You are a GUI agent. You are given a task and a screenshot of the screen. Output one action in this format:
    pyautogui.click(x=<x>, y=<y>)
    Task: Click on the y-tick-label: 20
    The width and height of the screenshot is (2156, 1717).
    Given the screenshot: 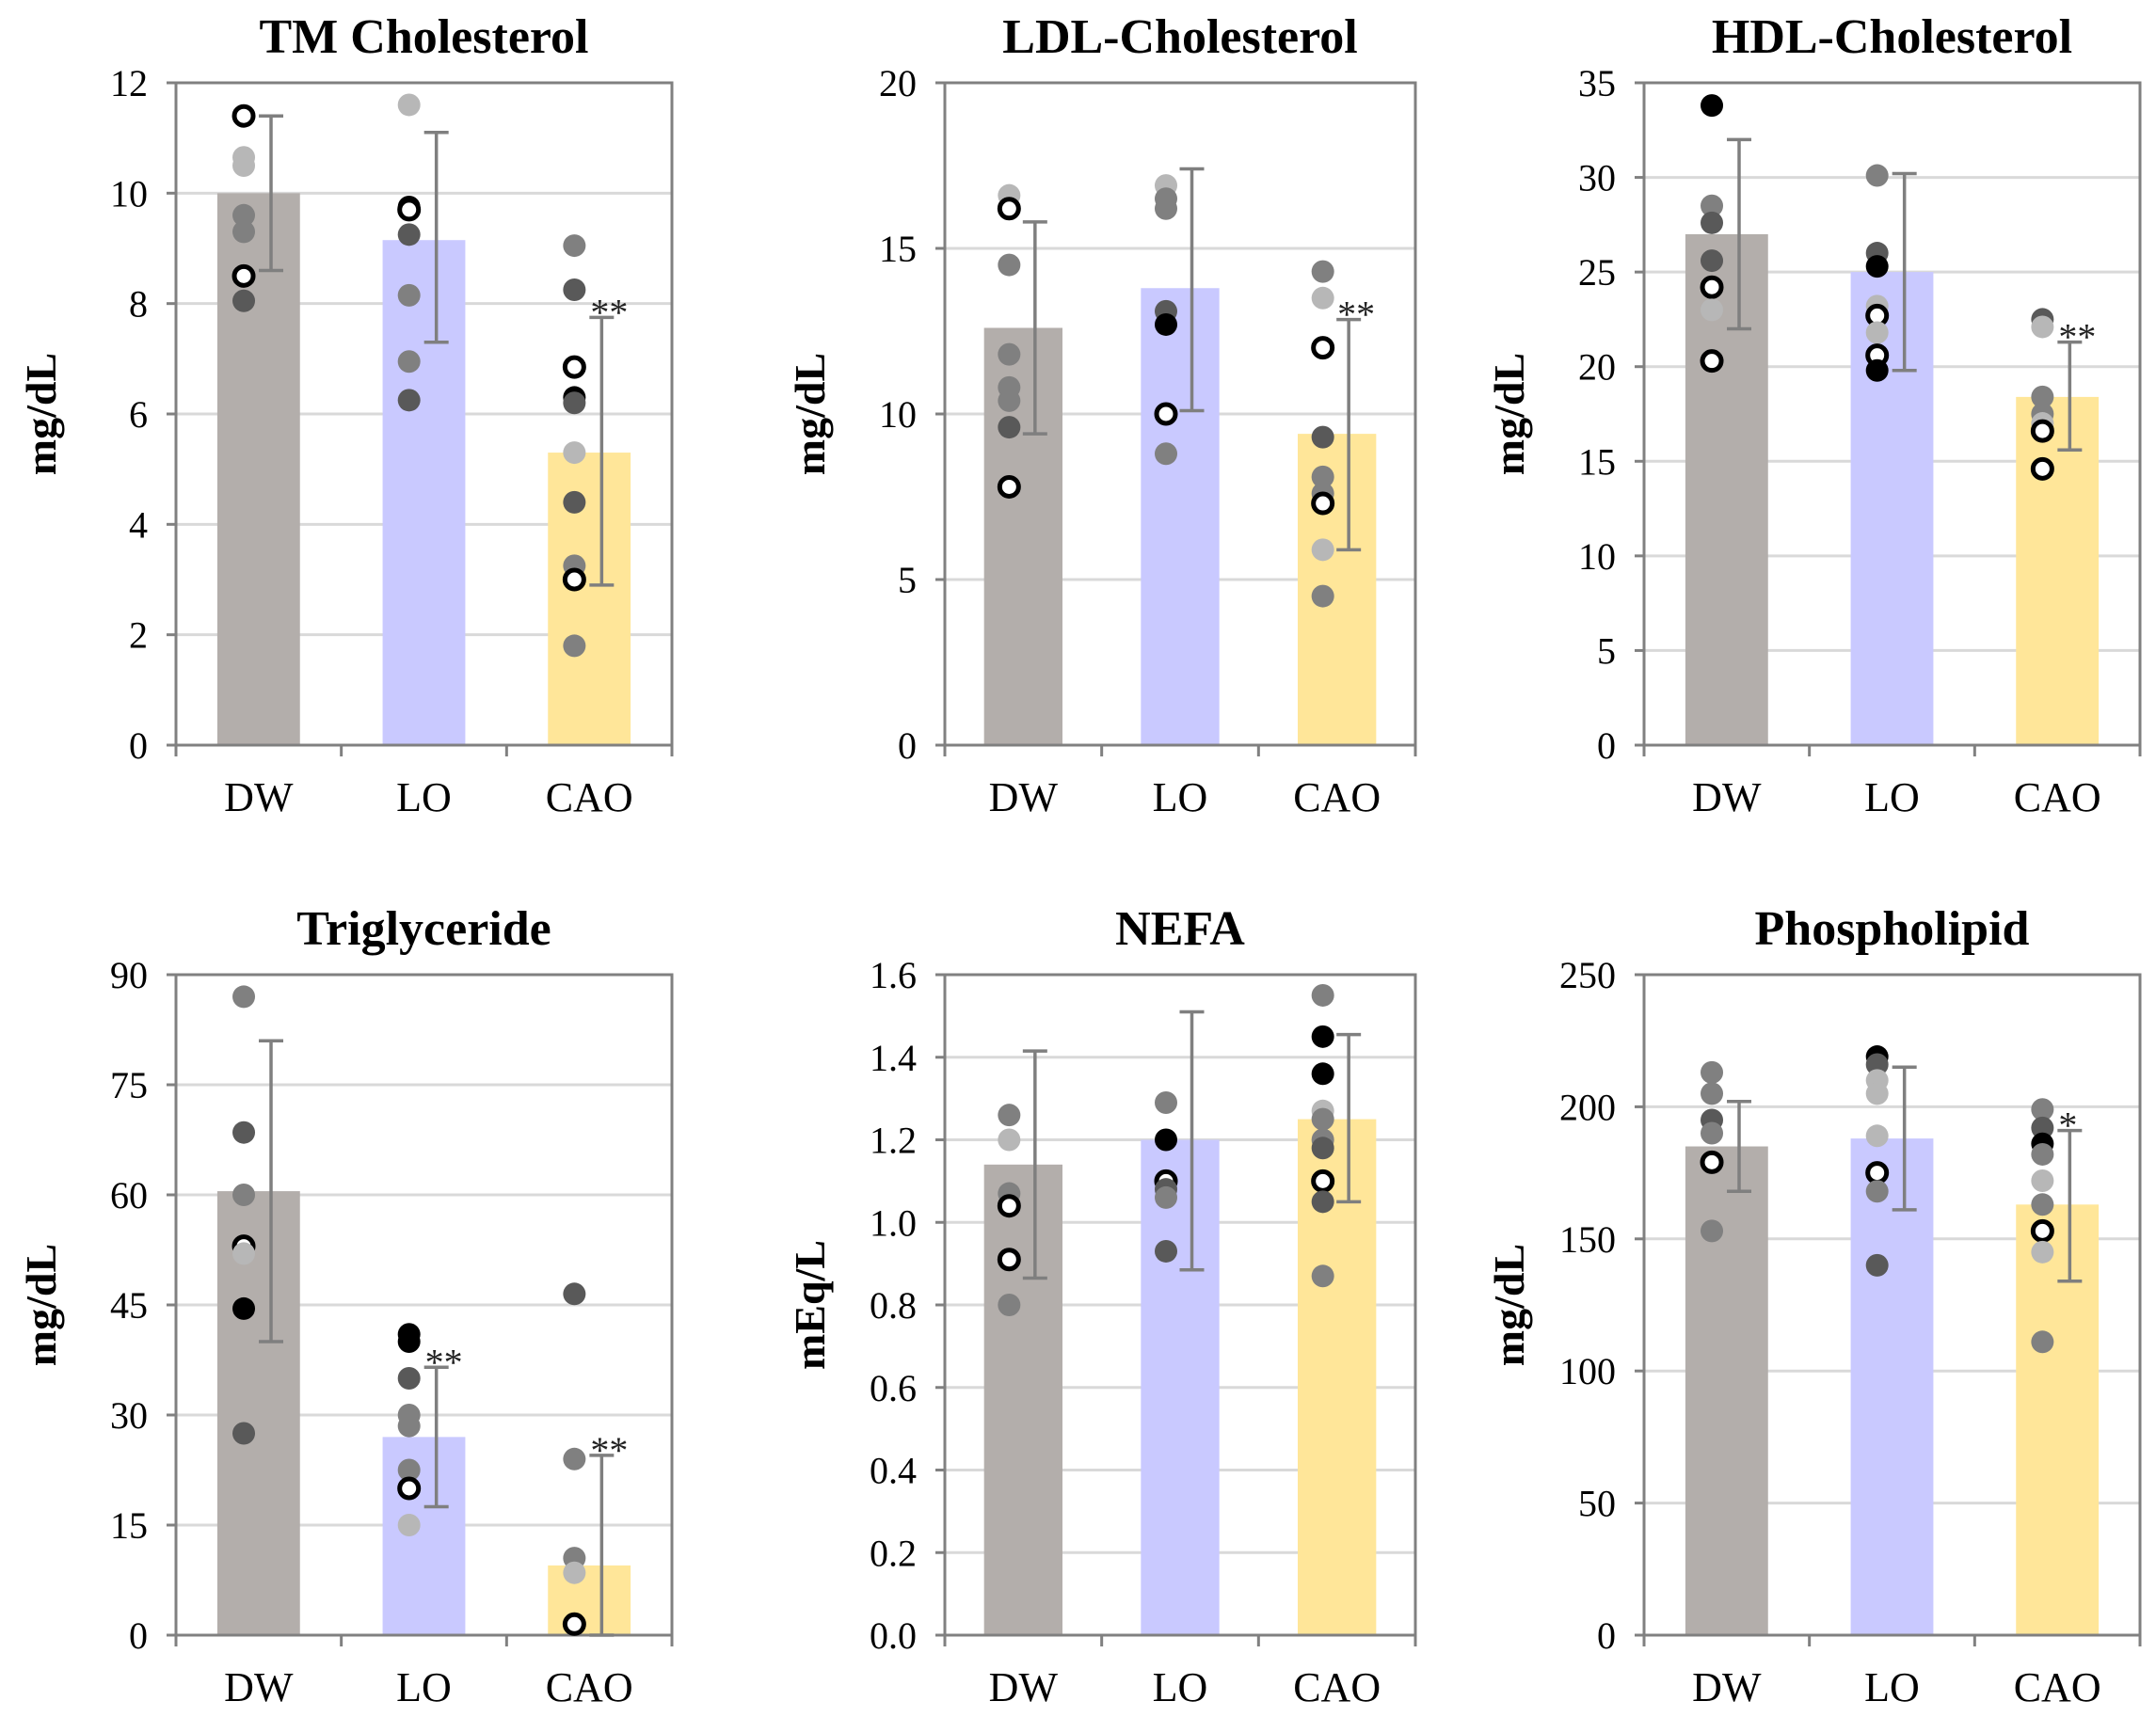 What is the action you would take?
    pyautogui.click(x=898, y=83)
    